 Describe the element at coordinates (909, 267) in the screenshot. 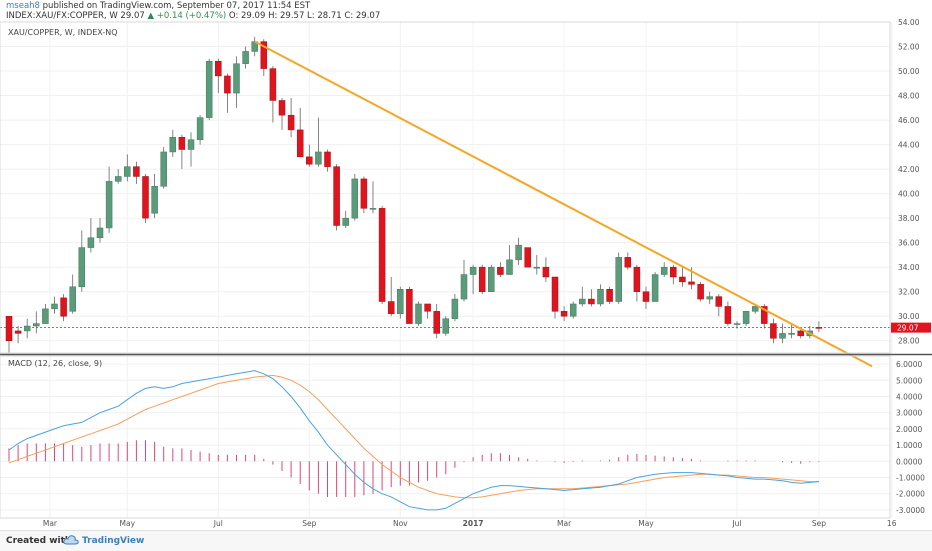

I see `price-tick-label: 34.00` at that location.